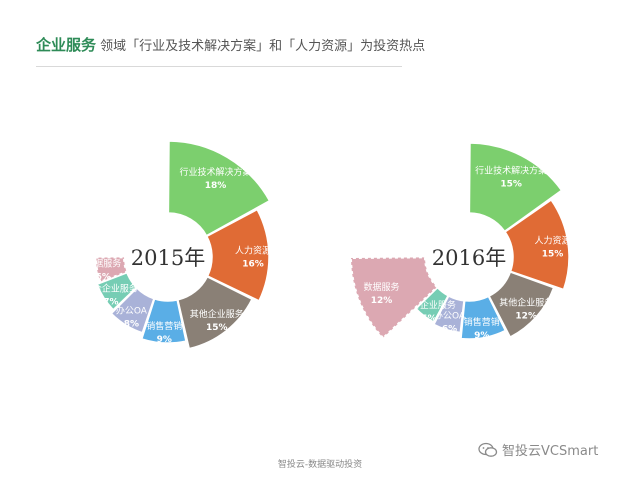 This screenshot has height=480, width=640. I want to click on chart-center-title: 2016年, so click(469, 258).